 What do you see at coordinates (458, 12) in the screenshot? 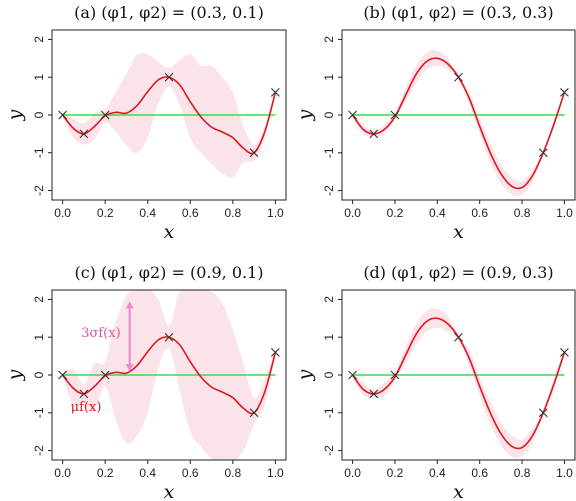
I see `panel-title: (b) (φ1, φ2) = (0.3, 0.3)` at bounding box center [458, 12].